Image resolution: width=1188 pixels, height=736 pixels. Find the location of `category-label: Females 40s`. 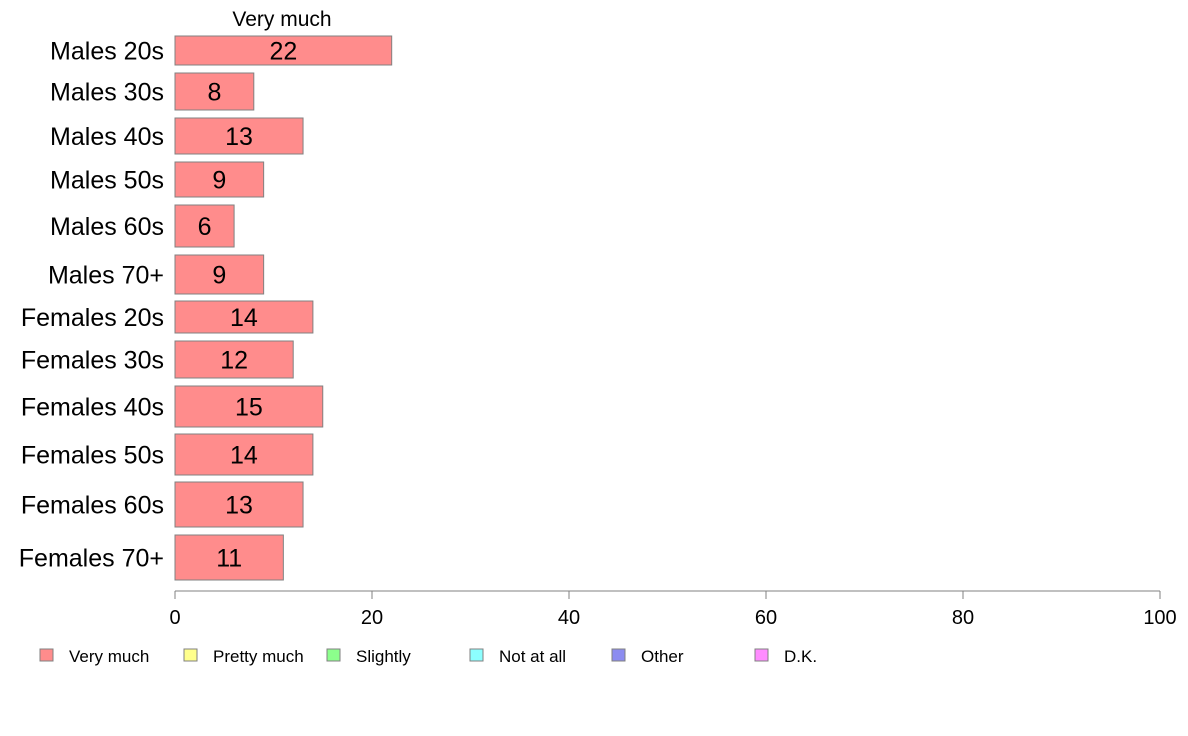

category-label: Females 40s is located at coordinates (92, 408).